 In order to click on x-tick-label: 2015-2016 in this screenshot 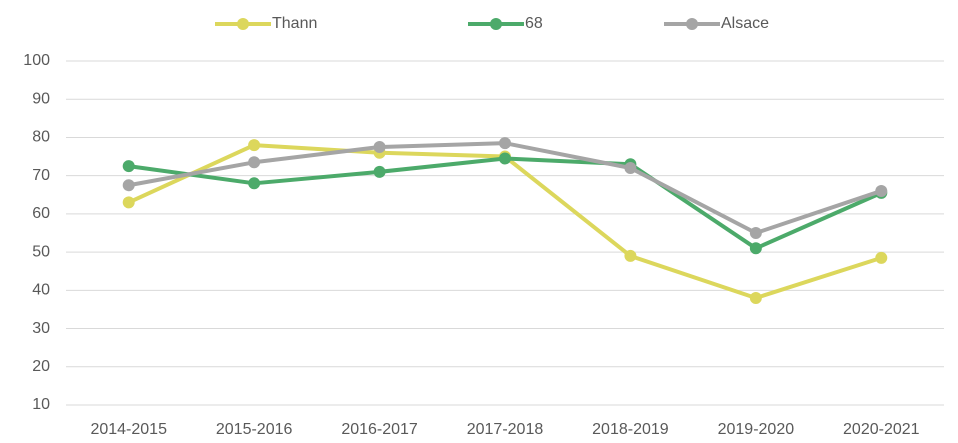, I will do `click(254, 429)`.